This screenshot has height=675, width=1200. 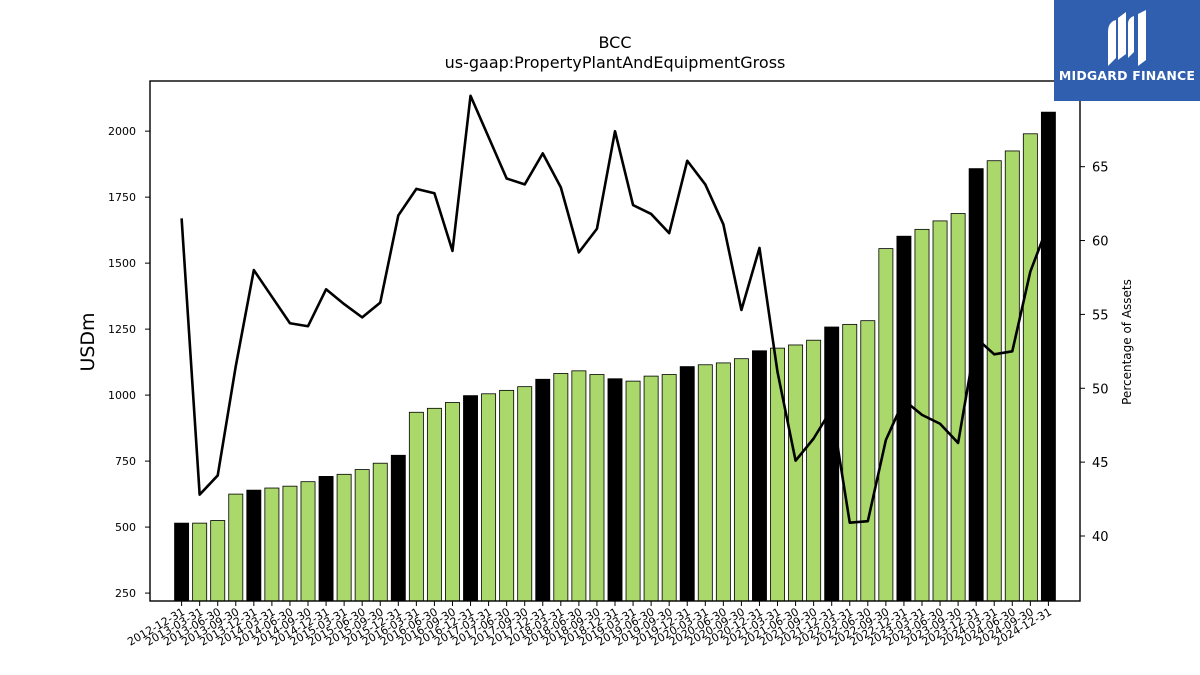 What do you see at coordinates (1100, 463) in the screenshot?
I see `y2-tick-label: 45` at bounding box center [1100, 463].